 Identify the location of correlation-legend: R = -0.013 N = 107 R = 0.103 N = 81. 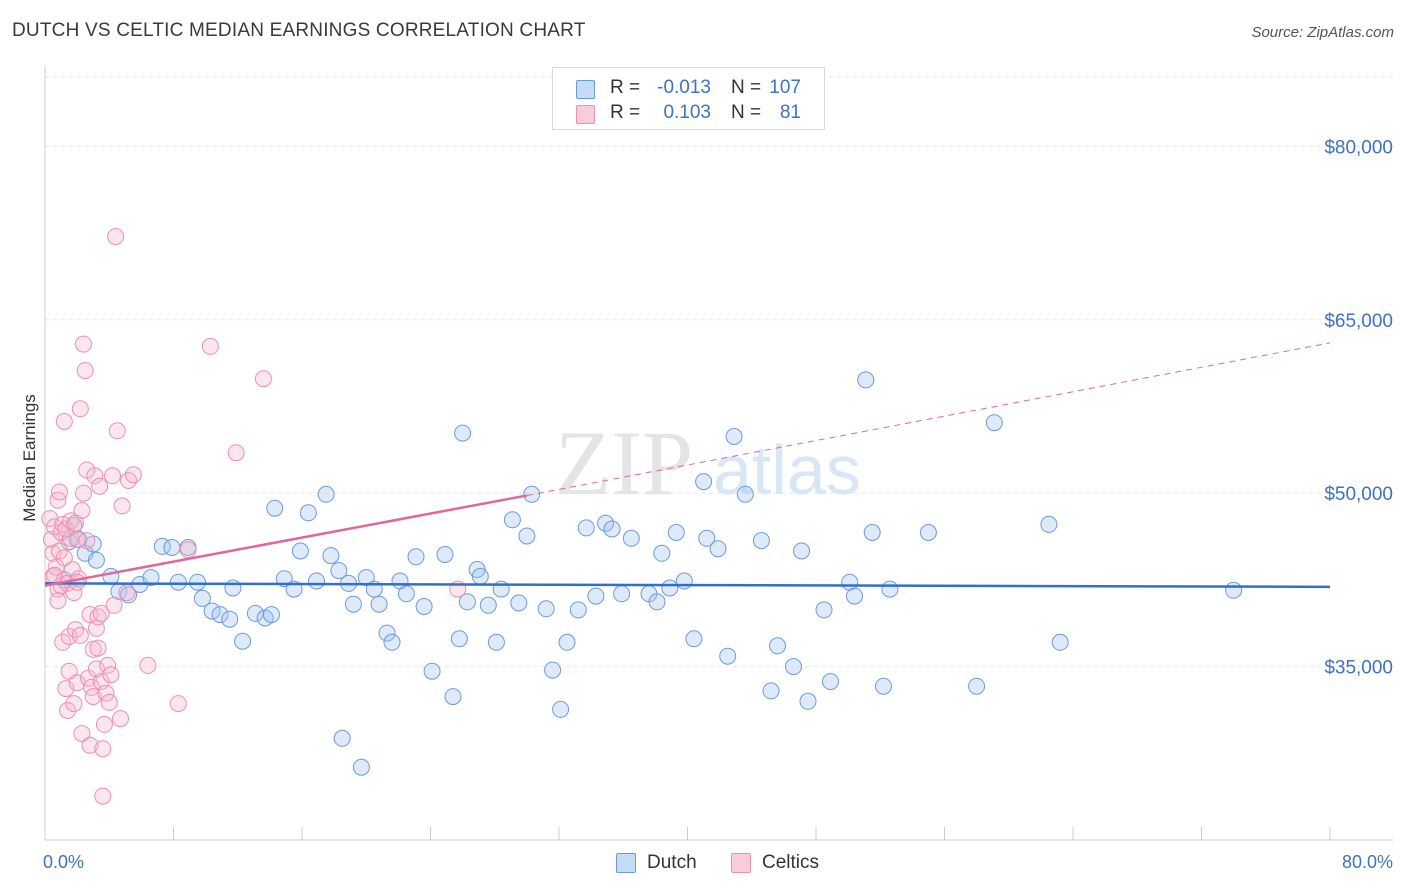
(688, 98).